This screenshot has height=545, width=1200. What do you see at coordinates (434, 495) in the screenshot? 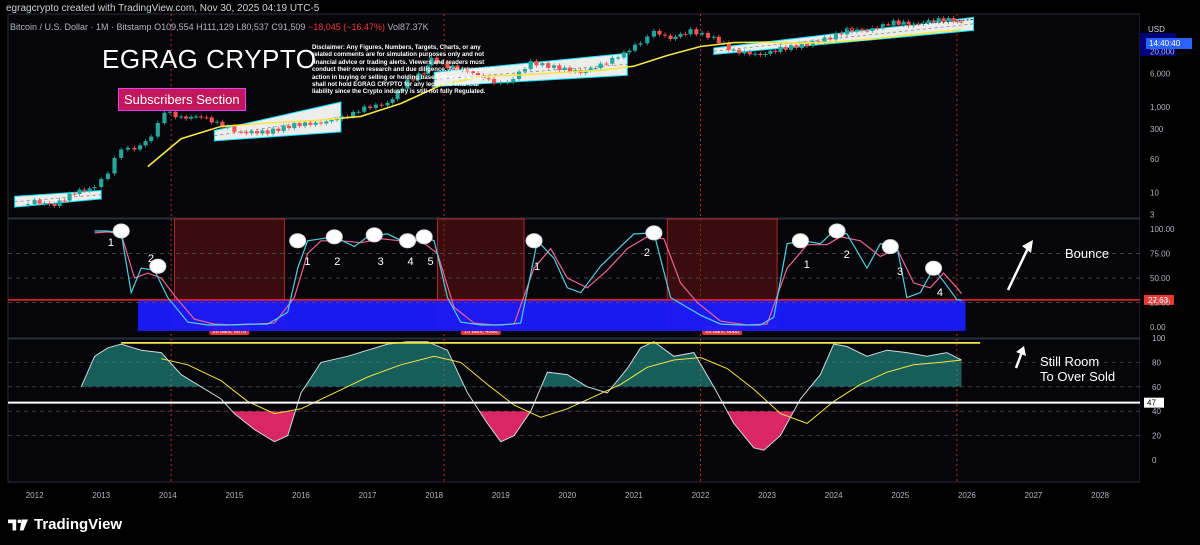
I see `time-axis-tick: 2018` at bounding box center [434, 495].